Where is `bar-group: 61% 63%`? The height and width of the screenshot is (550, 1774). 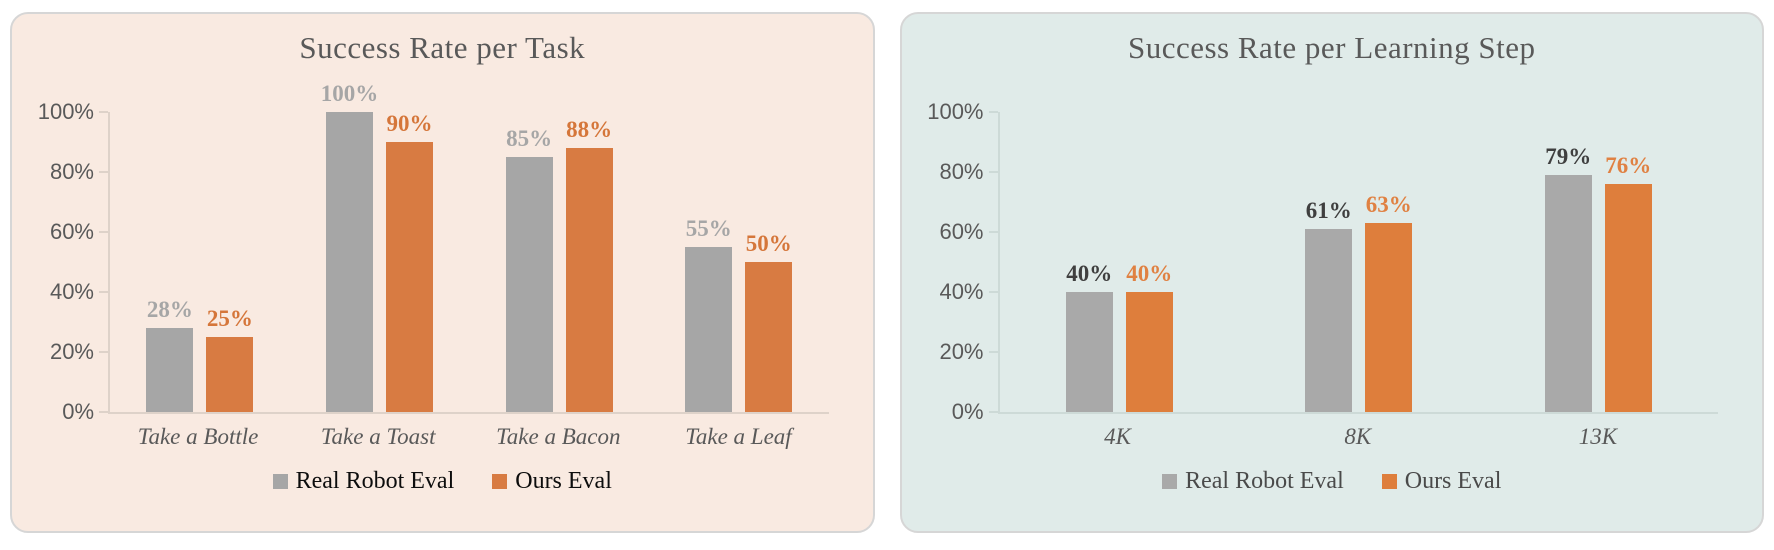
bar-group: 61% 63% is located at coordinates (1359, 262).